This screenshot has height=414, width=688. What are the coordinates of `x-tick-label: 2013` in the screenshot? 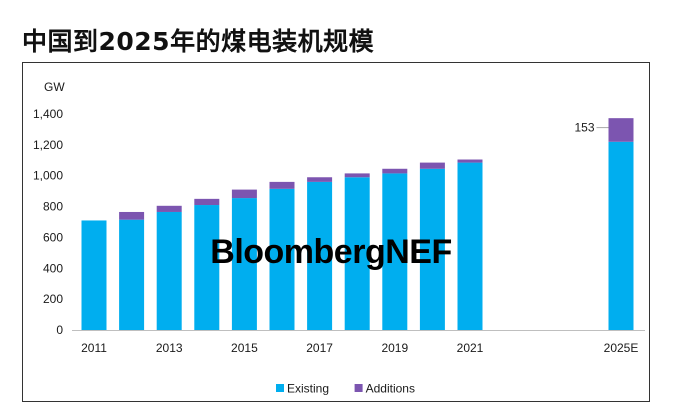 It's located at (169, 348).